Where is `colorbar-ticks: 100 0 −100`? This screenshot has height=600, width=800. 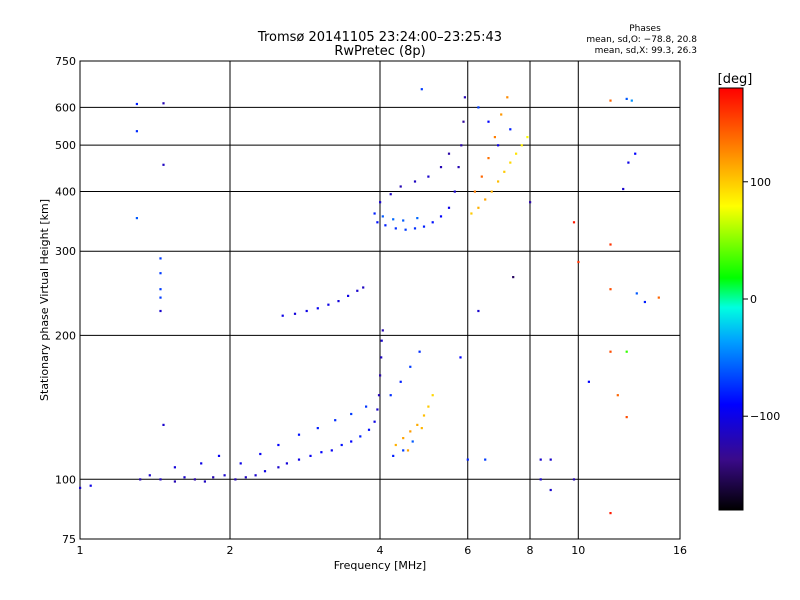 colorbar-ticks: 100 0 −100 is located at coordinates (761, 299).